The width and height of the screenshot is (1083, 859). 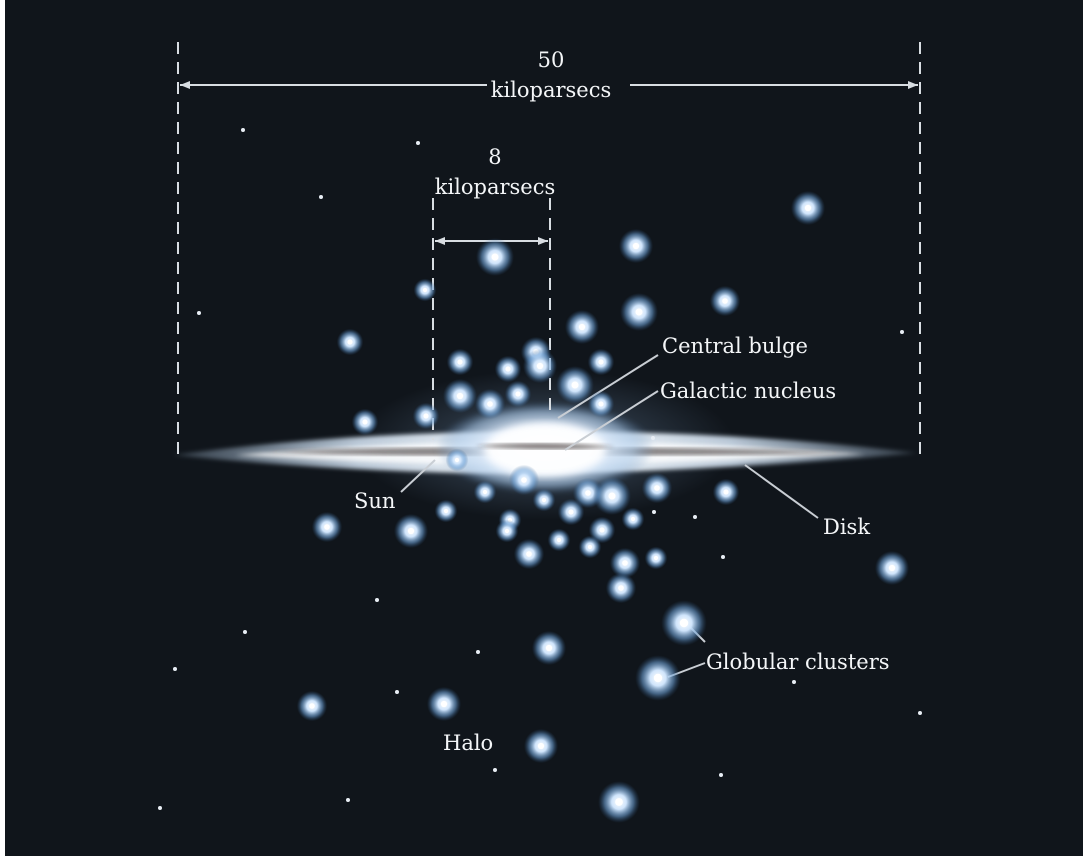 I want to click on disk-label: Disk, so click(x=847, y=527).